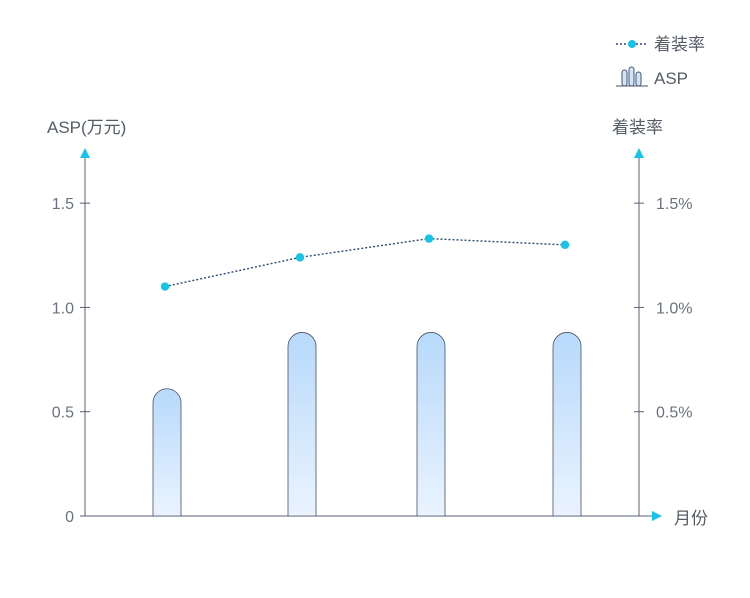 This screenshot has width=750, height=598. I want to click on y-left-tick-label: 0, so click(69, 517).